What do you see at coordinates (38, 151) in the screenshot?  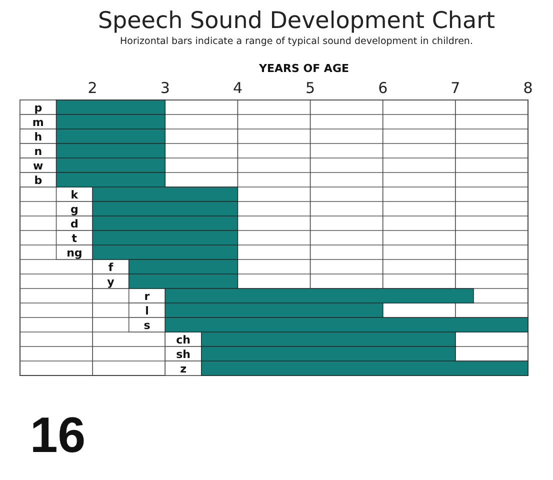 I see `y-tick-label: n` at bounding box center [38, 151].